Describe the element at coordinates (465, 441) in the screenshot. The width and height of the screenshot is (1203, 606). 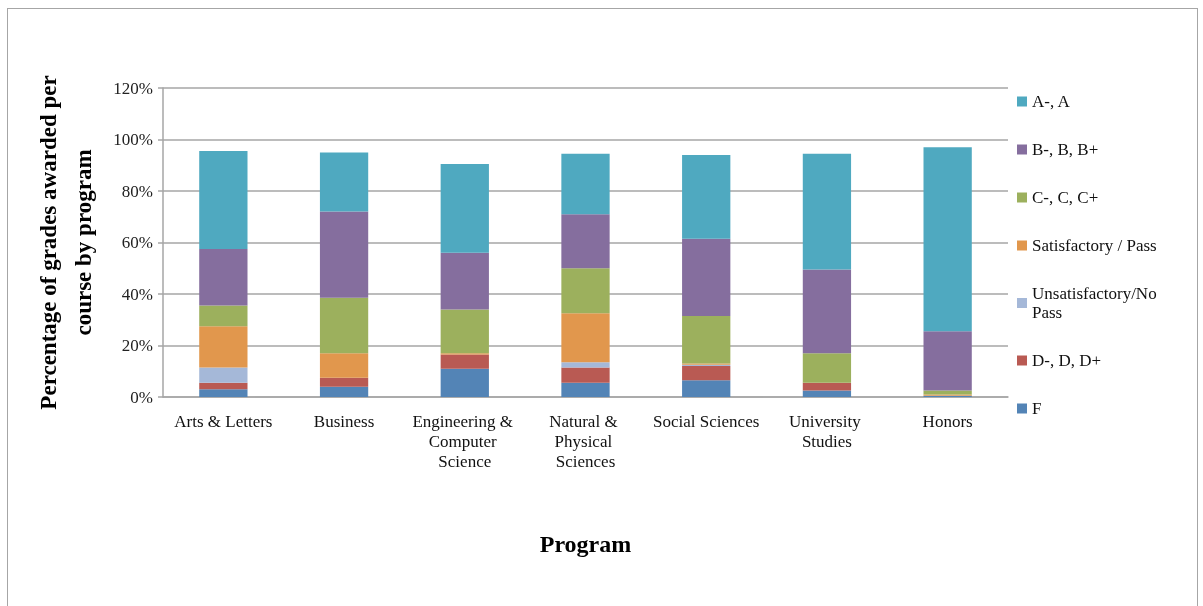
I see `x-tick-label: Engineering & Computer Science` at that location.